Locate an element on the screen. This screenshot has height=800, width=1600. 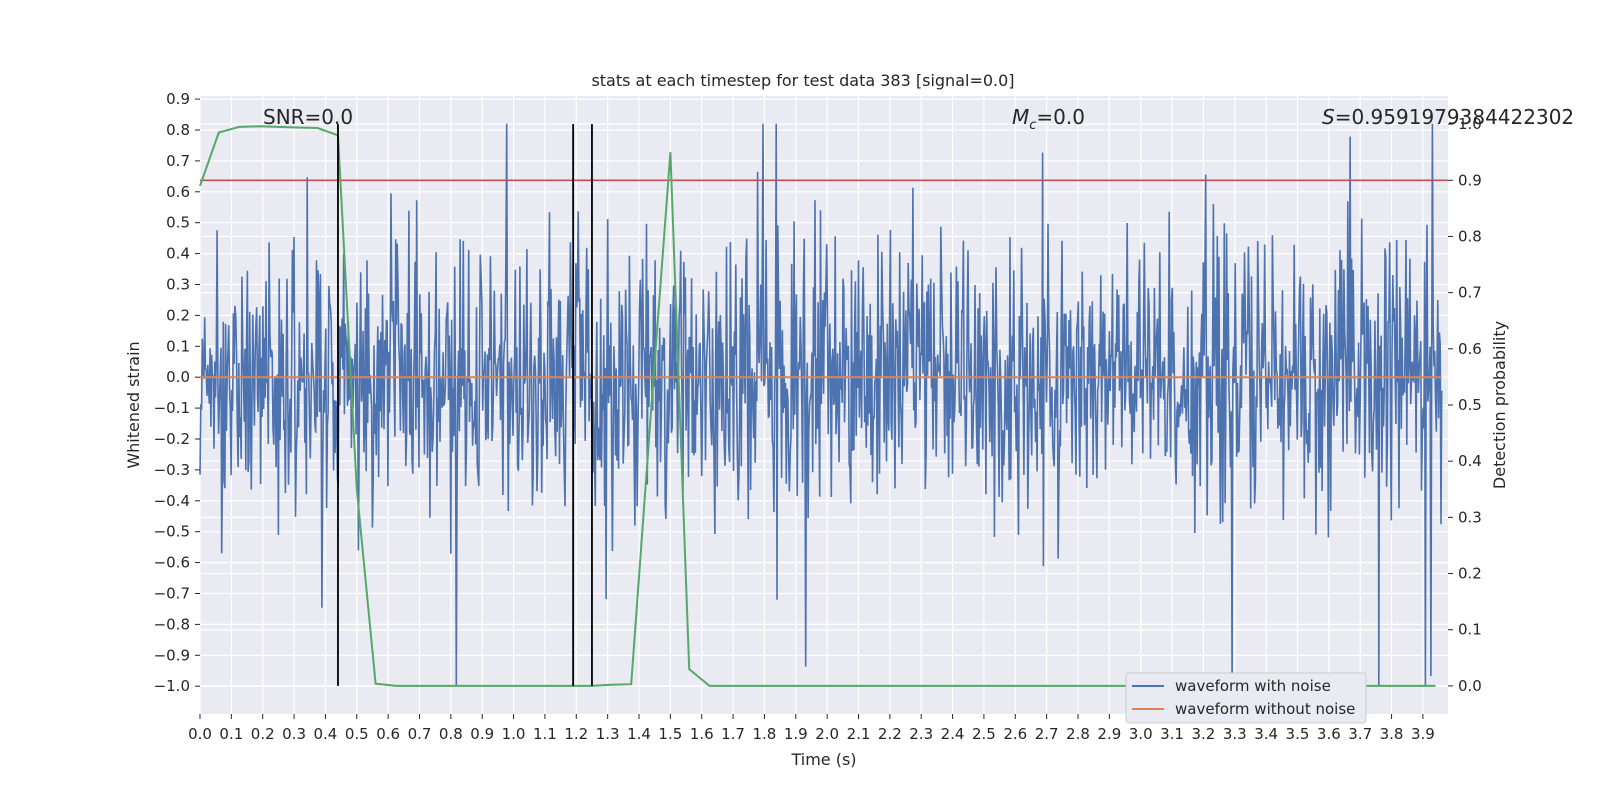
y2-axis-label: Detection probability is located at coordinates (1499, 405).